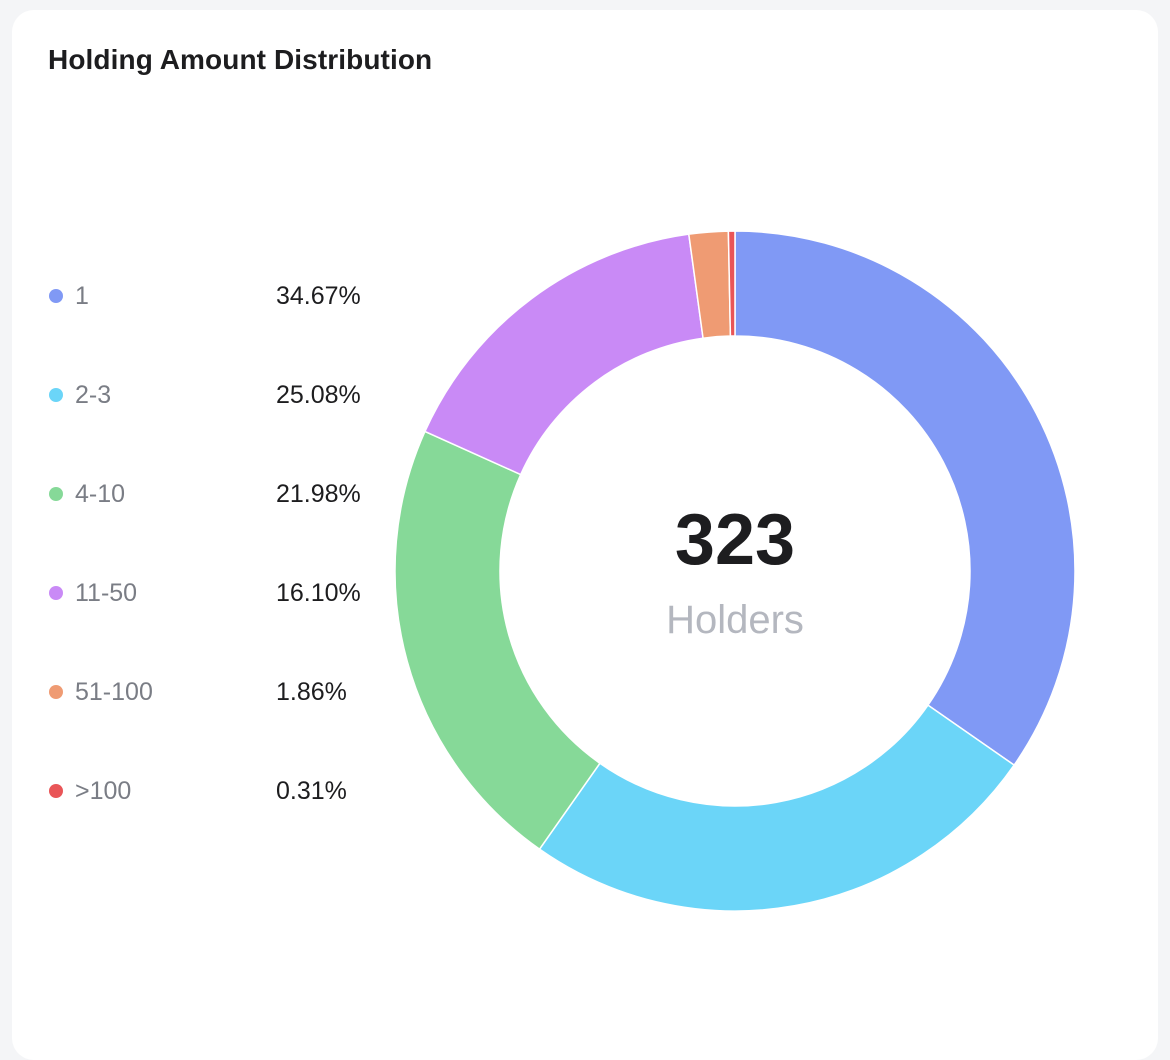  What do you see at coordinates (318, 593) in the screenshot?
I see `legend-percentage: 16.10%` at bounding box center [318, 593].